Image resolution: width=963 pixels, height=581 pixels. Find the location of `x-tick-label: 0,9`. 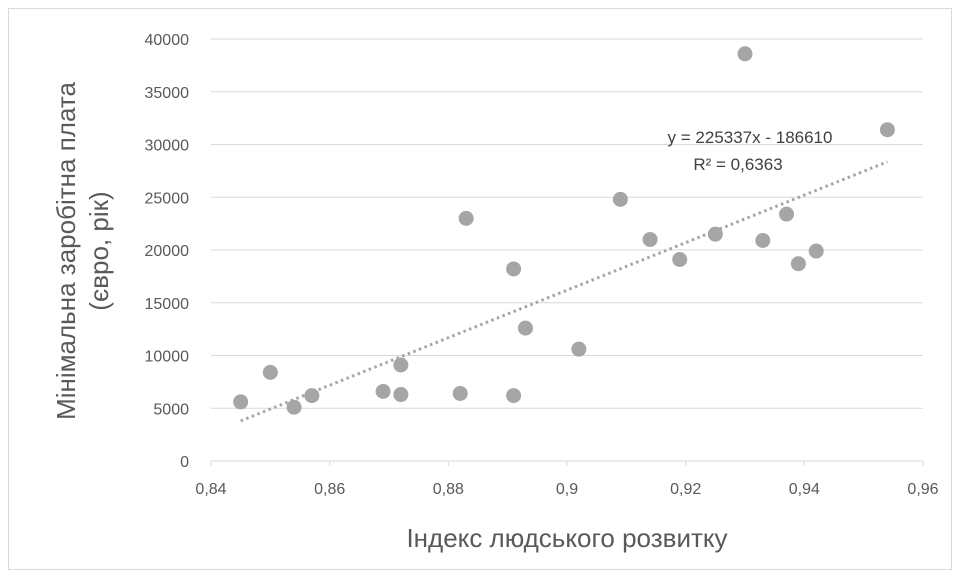

x-tick-label: 0,9 is located at coordinates (567, 489).